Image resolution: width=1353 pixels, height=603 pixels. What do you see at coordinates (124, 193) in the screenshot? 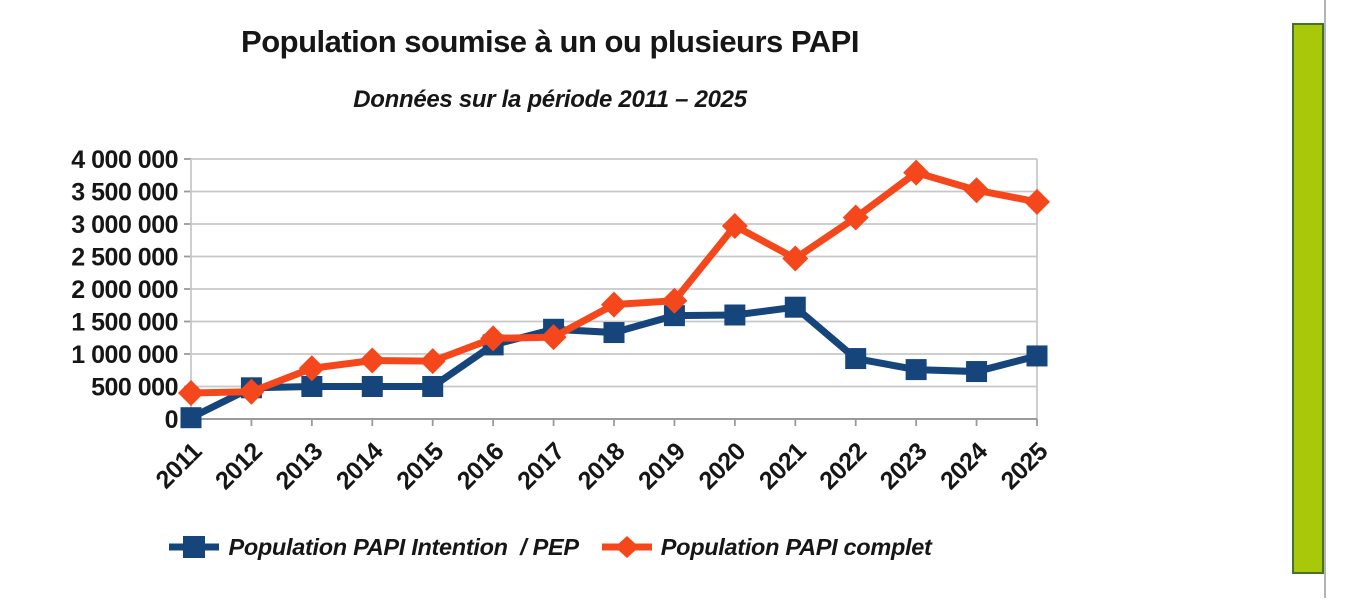
I see `y-tick-label: 3 500 000` at bounding box center [124, 193].